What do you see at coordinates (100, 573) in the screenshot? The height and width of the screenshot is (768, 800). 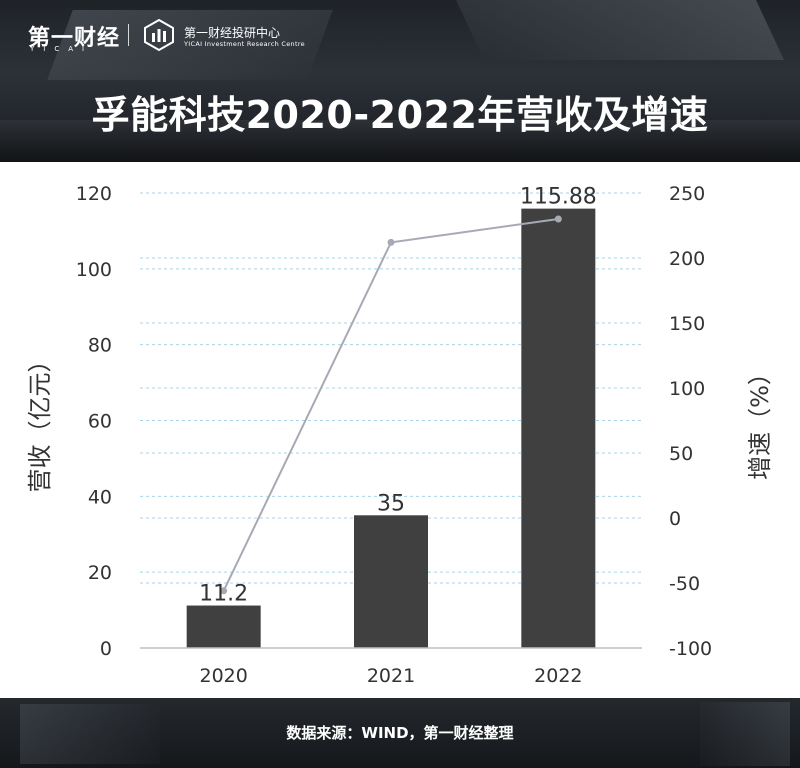 I see `y-left-tick-label: 20` at bounding box center [100, 573].